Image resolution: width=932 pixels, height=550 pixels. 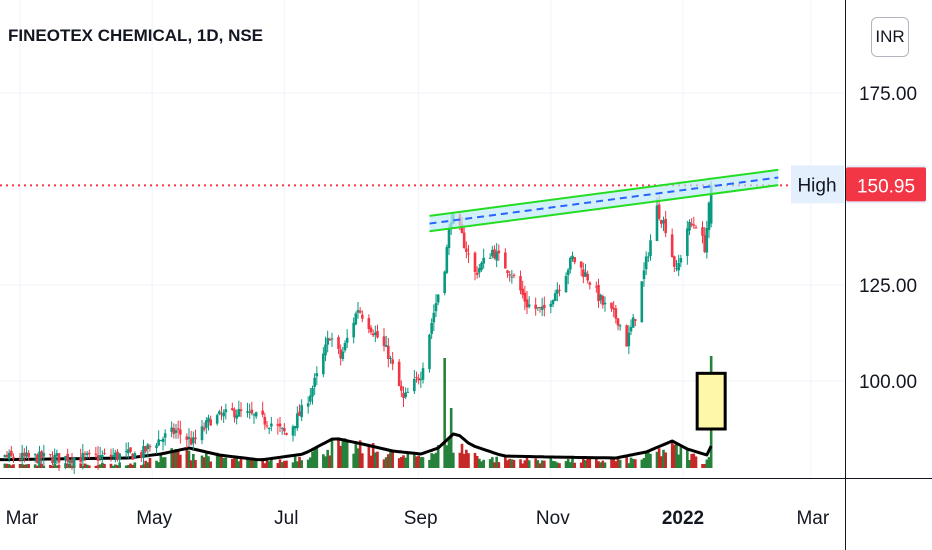 I want to click on trend-channel, so click(x=604, y=200).